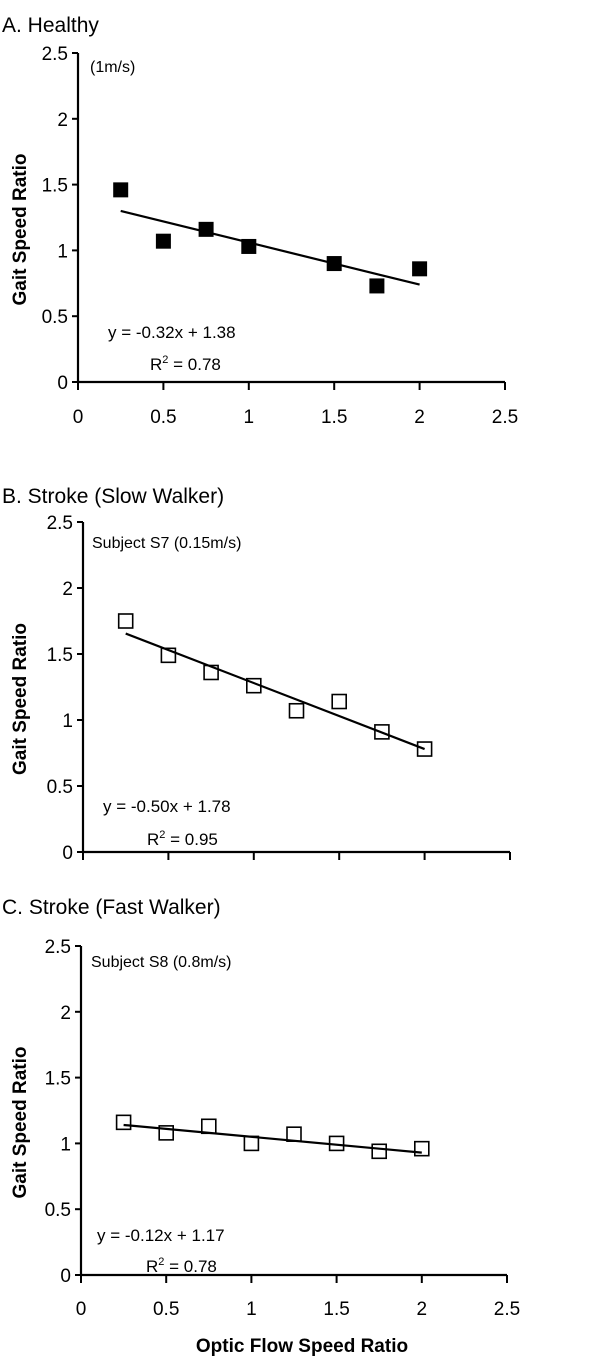 This screenshot has width=600, height=1358. What do you see at coordinates (167, 806) in the screenshot?
I see `trendline-equation: y = -0.50x + 1.78` at bounding box center [167, 806].